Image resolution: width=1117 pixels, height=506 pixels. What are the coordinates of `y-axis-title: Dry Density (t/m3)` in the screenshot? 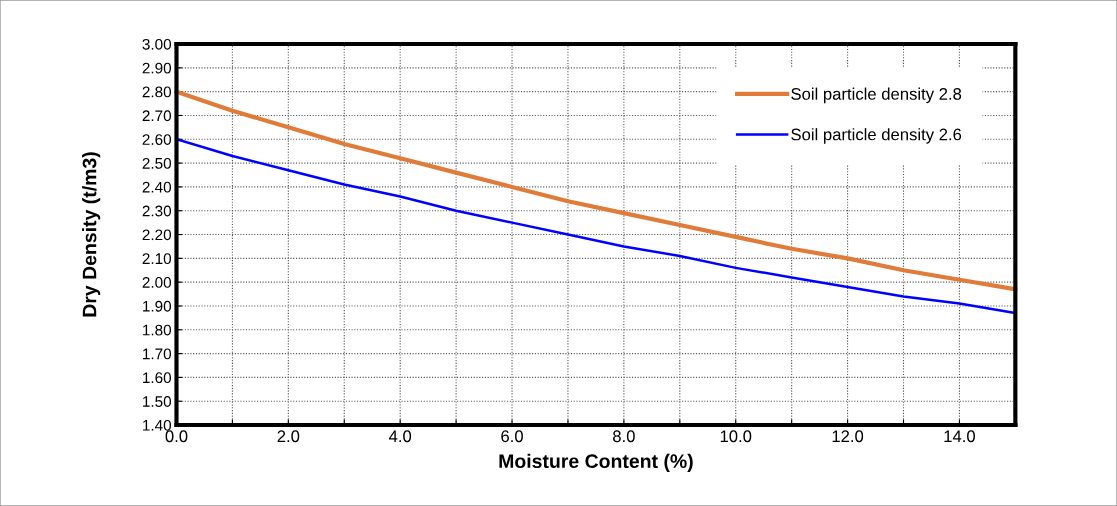 It's located at (91, 234).